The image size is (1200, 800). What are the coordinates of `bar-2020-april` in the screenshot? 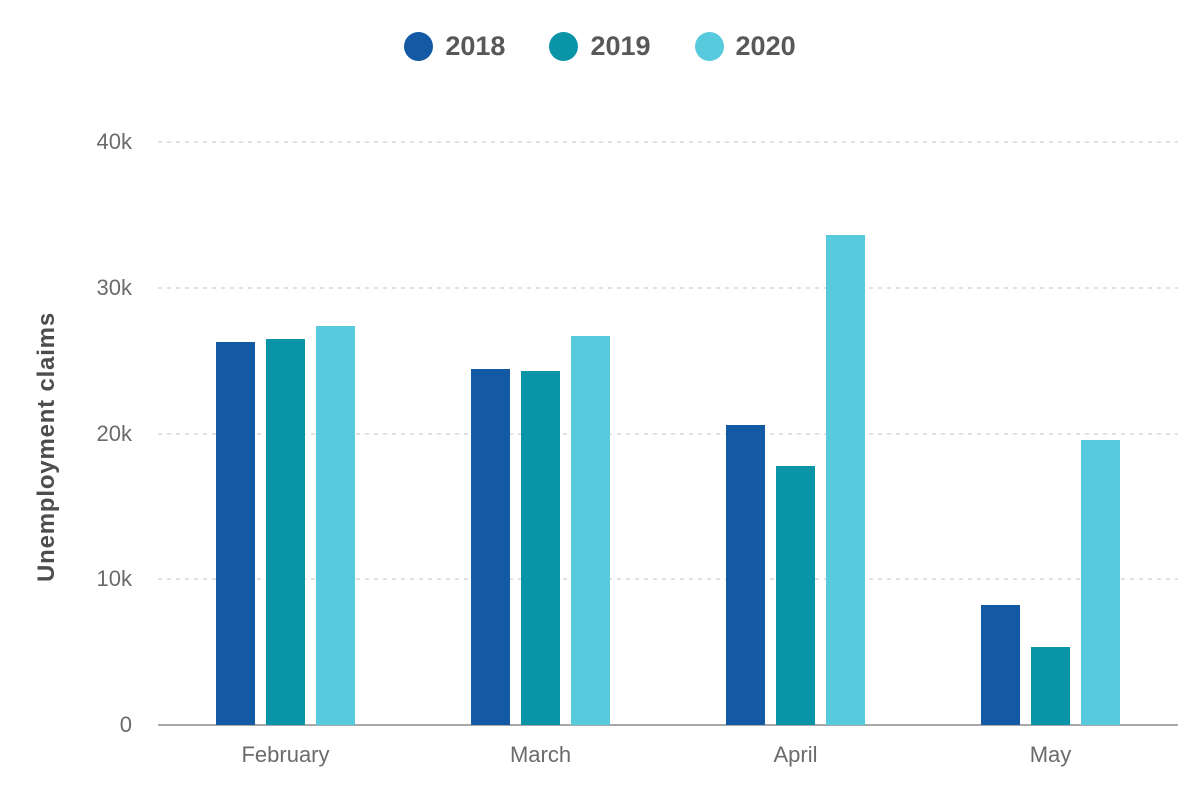 It's located at (845, 480).